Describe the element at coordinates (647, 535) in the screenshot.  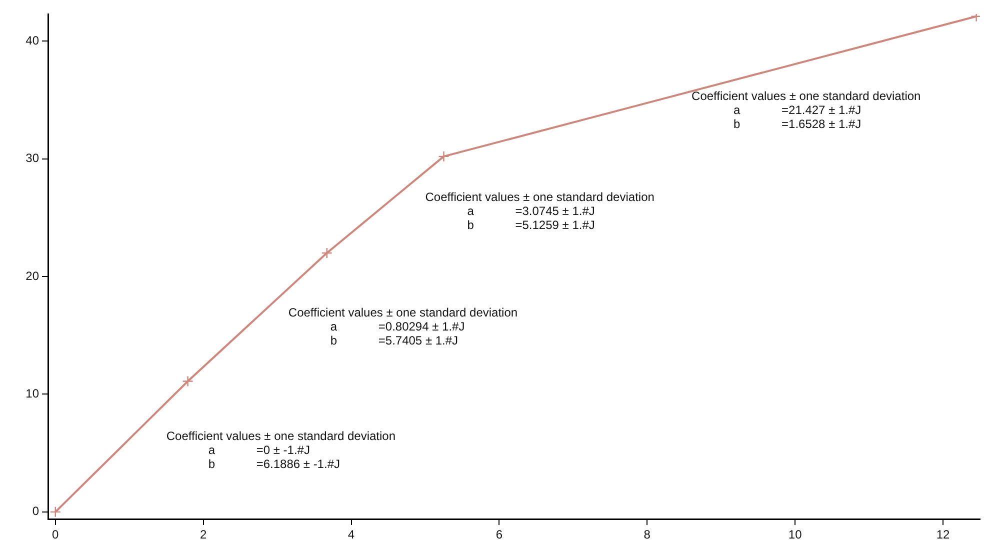
I see `x-tick-label: 8` at that location.